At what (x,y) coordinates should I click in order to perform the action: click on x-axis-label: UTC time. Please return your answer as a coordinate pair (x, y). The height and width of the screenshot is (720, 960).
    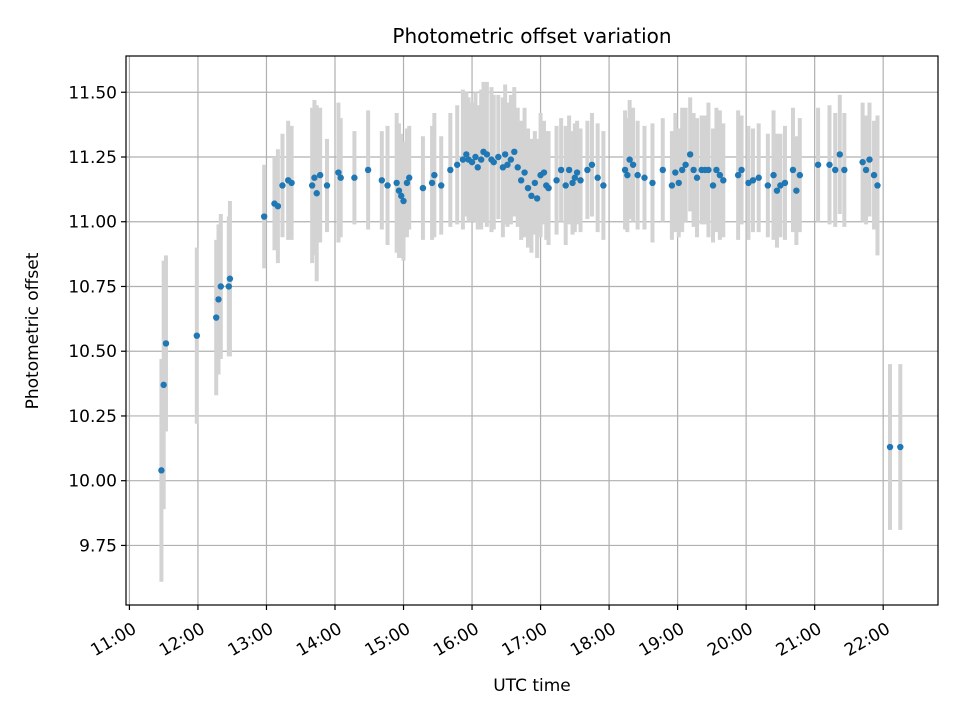
    Looking at the image, I should click on (532, 686).